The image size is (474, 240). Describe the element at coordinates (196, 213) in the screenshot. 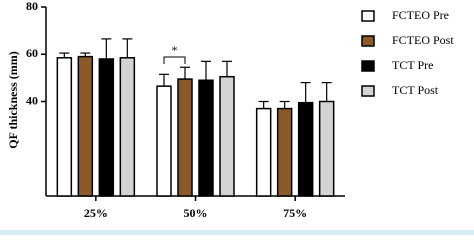

I see `x-tick-label: 50%` at that location.